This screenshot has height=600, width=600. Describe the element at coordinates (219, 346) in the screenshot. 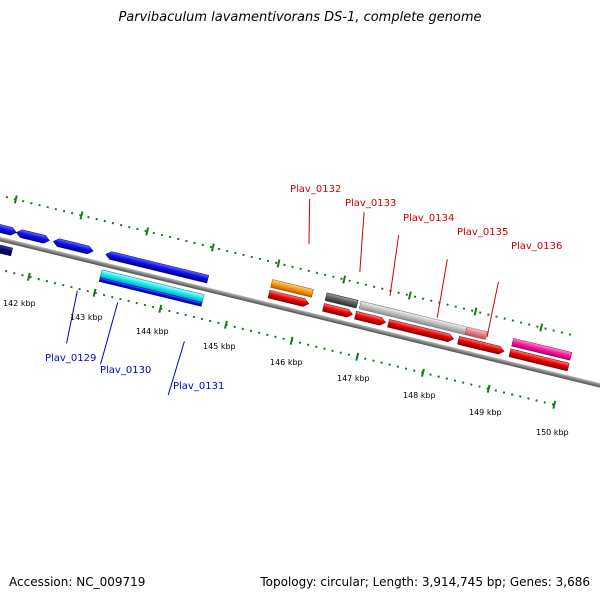

I see `scale-label: 145 kbp` at that location.